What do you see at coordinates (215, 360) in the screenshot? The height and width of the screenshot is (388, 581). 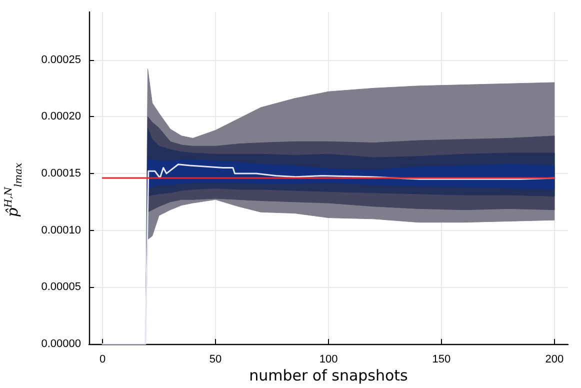 I see `x-tick-label: 50` at bounding box center [215, 360].